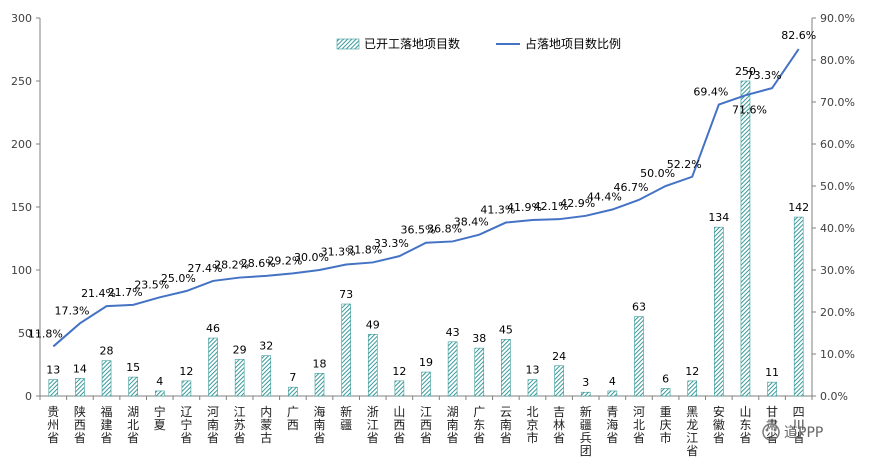 The image size is (873, 471). Describe the element at coordinates (399, 425) in the screenshot. I see `category-label: 山西省` at that location.